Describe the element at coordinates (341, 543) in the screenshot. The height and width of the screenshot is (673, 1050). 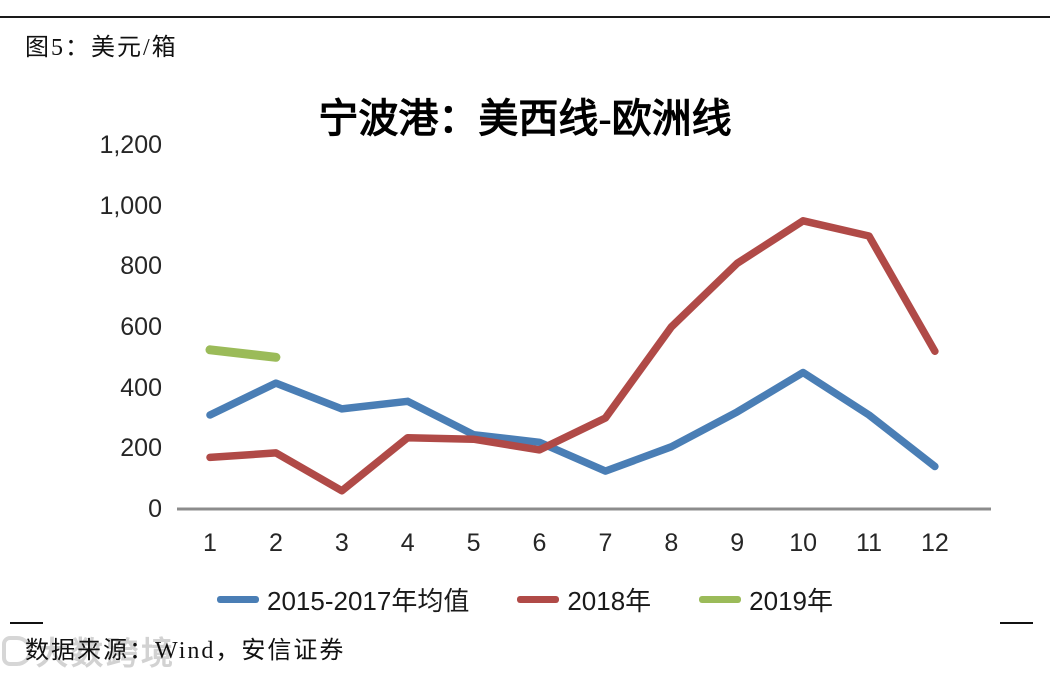
I see `x-tick-label: 3` at that location.